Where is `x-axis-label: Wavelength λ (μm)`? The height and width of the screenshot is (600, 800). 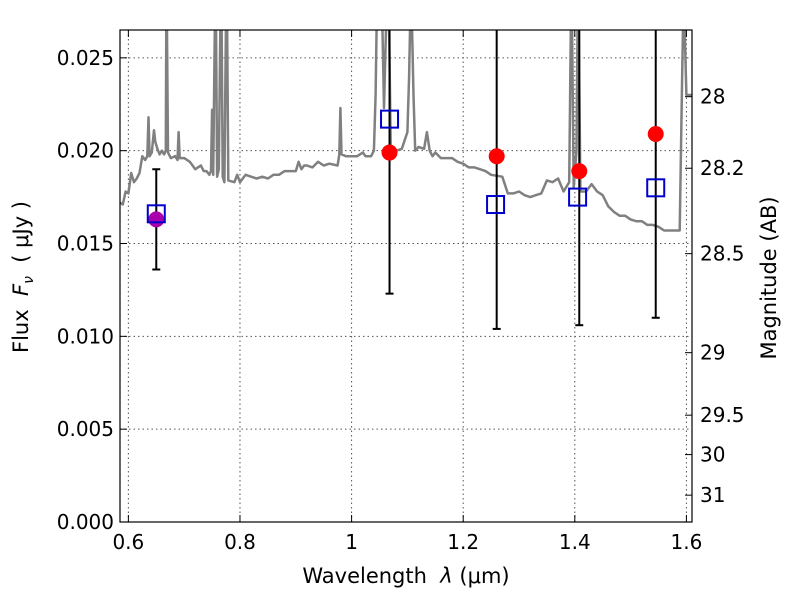 x-axis-label: Wavelength λ (μm) is located at coordinates (405, 576).